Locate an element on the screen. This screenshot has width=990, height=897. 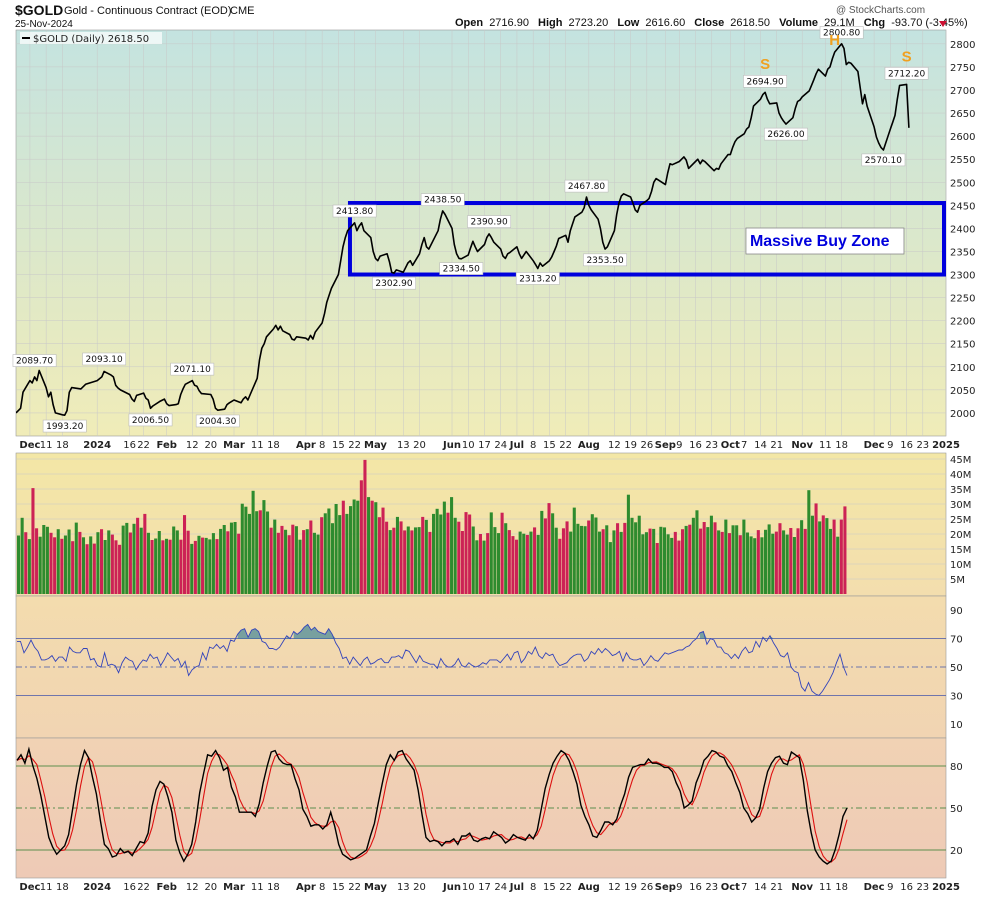
x-tick-label: Oct is located at coordinates (730, 887).